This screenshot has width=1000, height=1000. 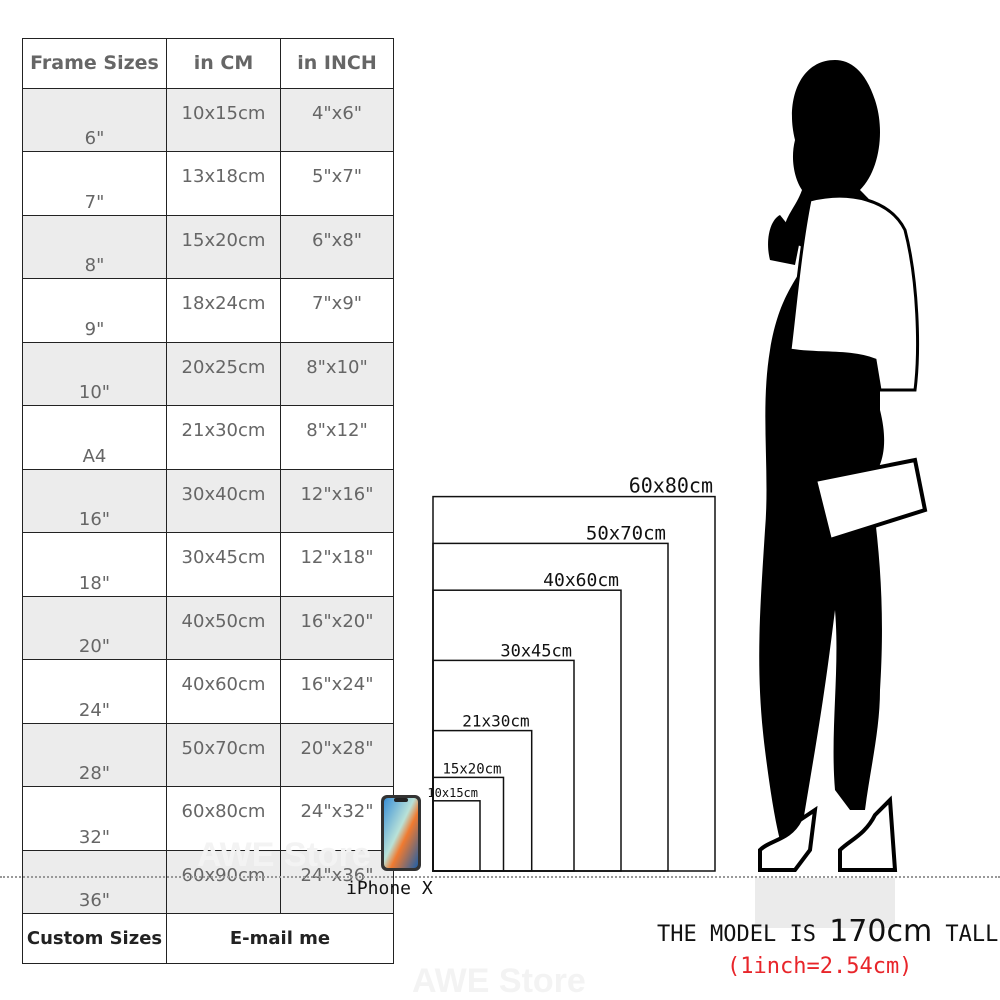 I want to click on table-row: 8" 15x20cm 6"x8", so click(x=208, y=246).